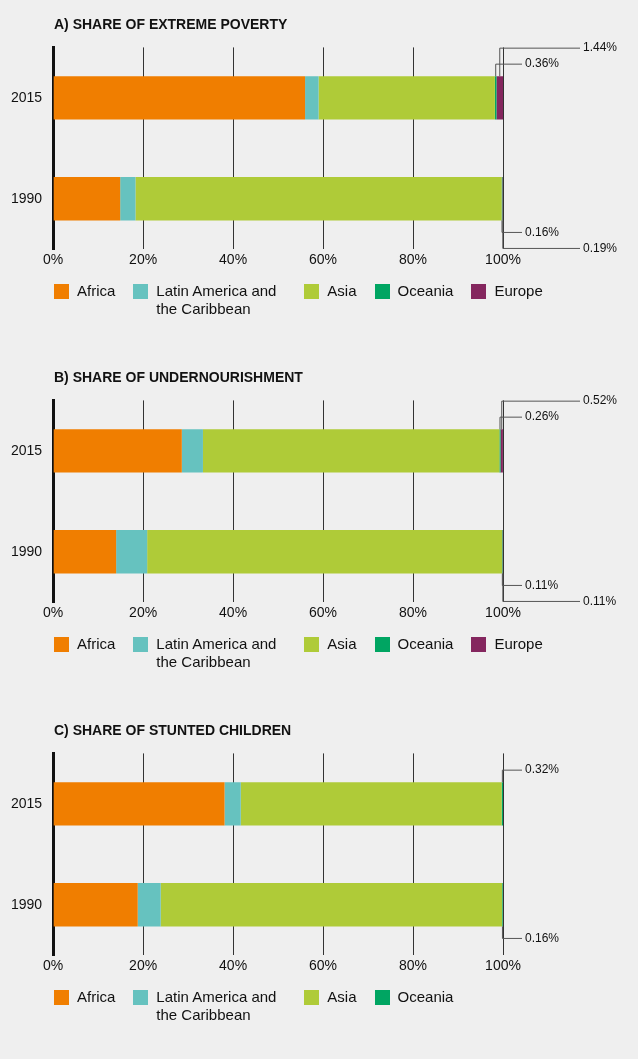 This screenshot has width=638, height=1059. What do you see at coordinates (600, 247) in the screenshot?
I see `data-label: 0.19%` at bounding box center [600, 247].